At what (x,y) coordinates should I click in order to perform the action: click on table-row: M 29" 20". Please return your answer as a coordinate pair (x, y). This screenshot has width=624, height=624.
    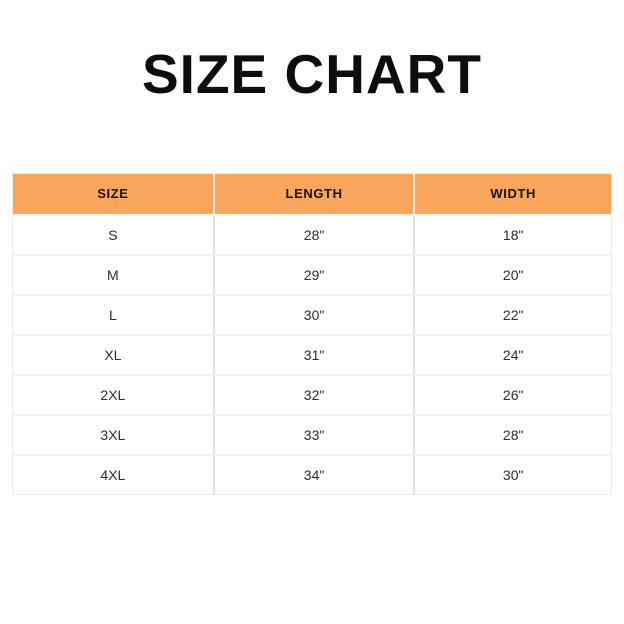
    Looking at the image, I should click on (312, 275).